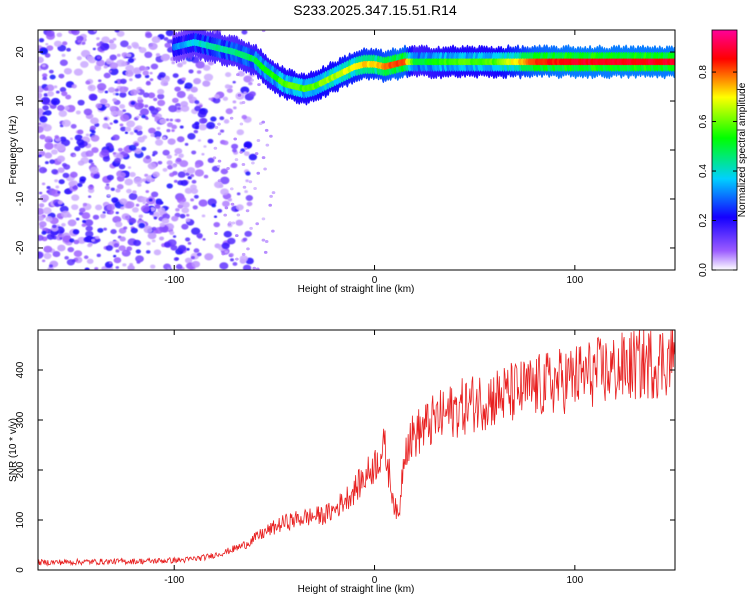  What do you see at coordinates (20, 101) in the screenshot?
I see `heatmap-y-tick-label: 10` at bounding box center [20, 101].